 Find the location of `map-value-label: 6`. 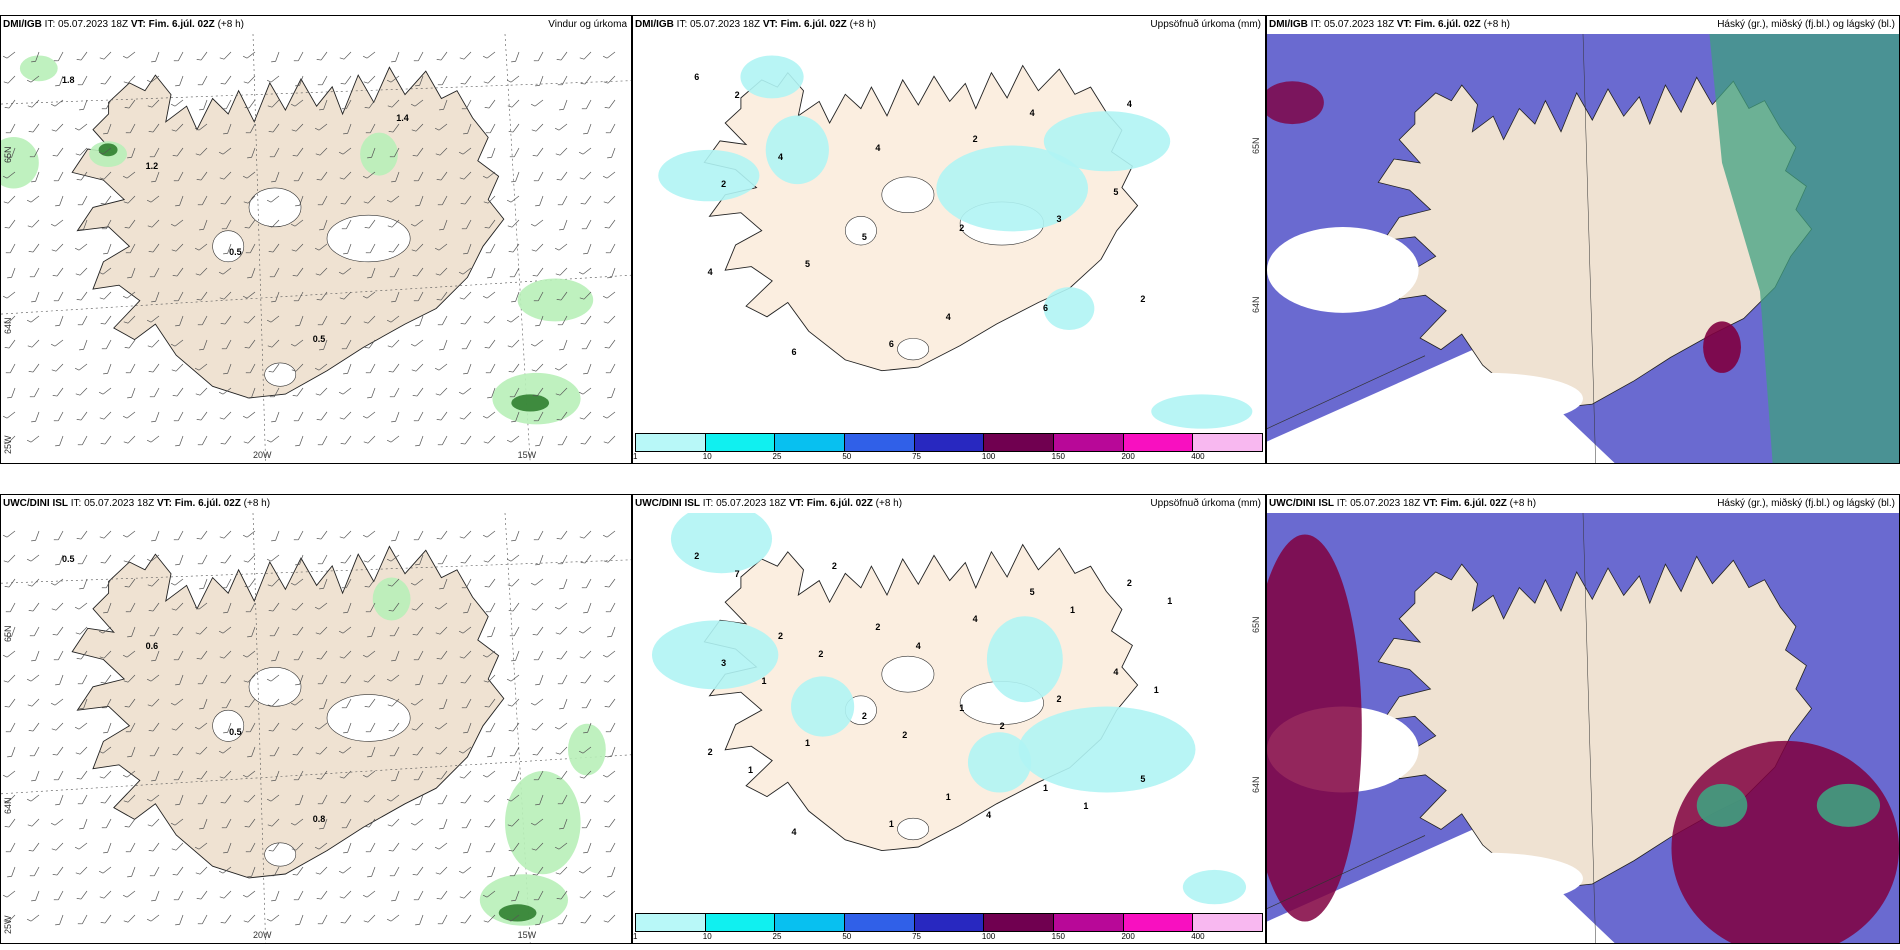

map-value-label: 6 is located at coordinates (794, 352).